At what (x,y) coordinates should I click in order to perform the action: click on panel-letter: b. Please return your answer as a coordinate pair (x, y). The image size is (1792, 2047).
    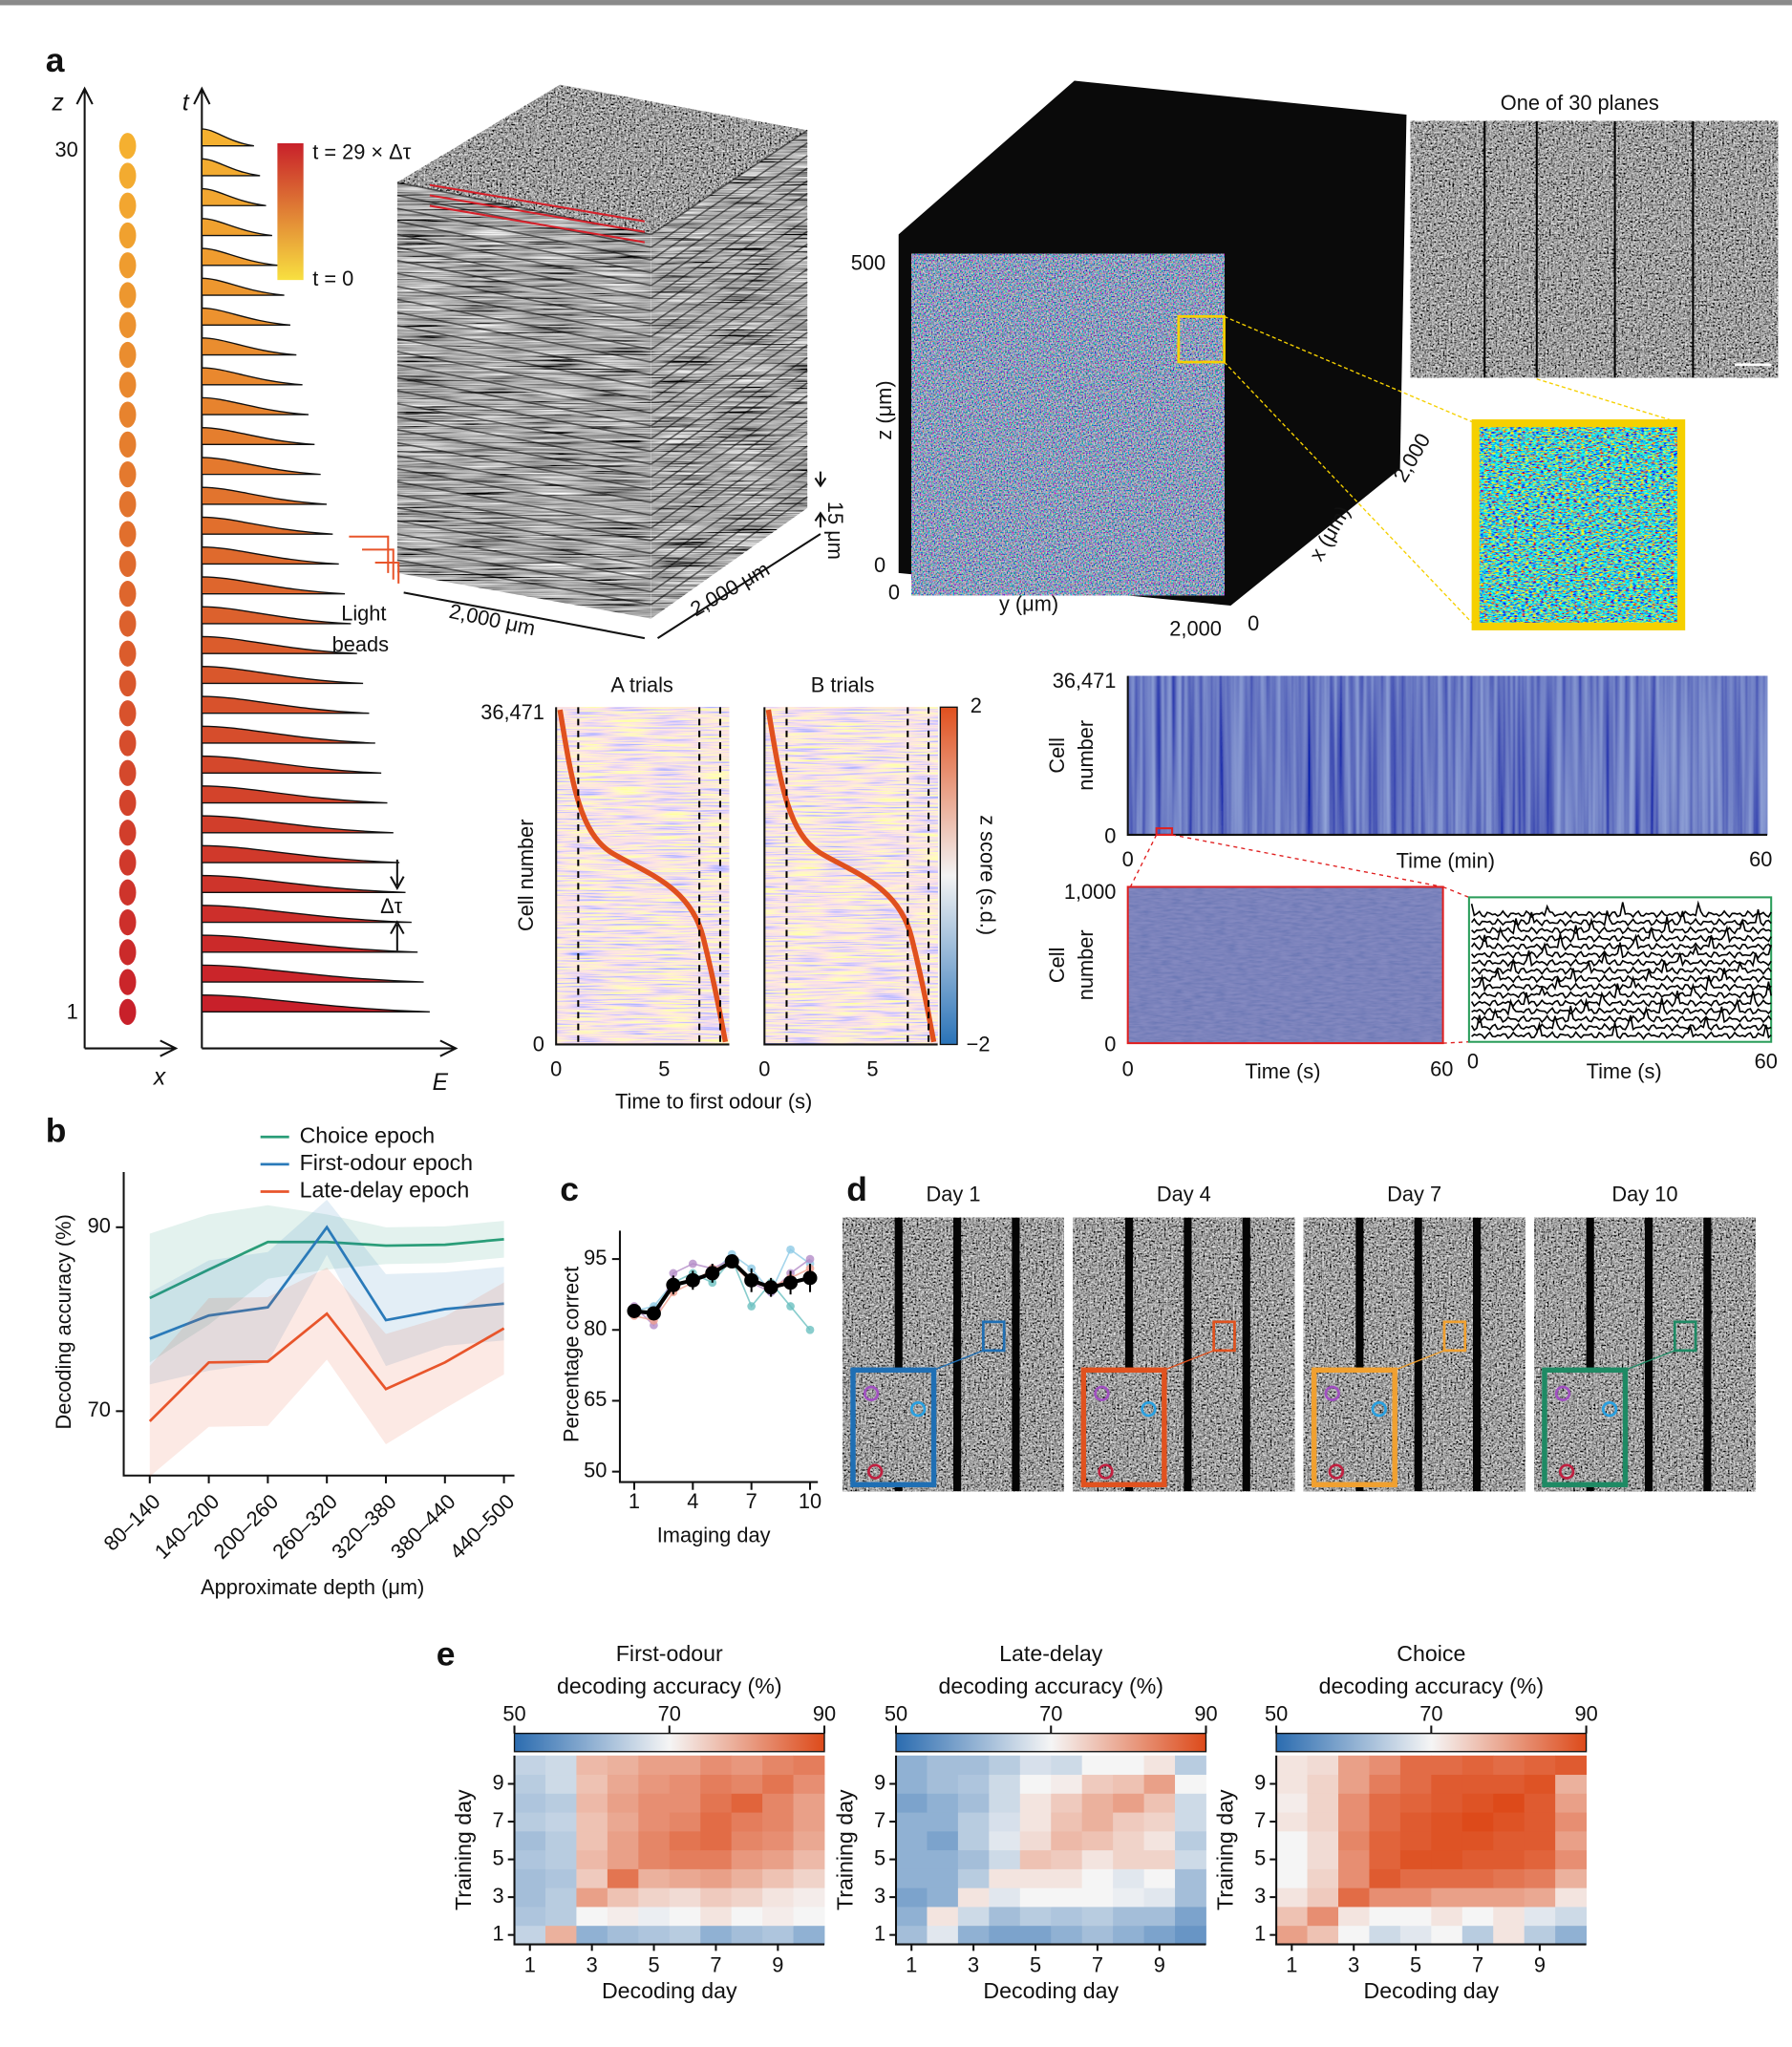
    Looking at the image, I should click on (56, 1131).